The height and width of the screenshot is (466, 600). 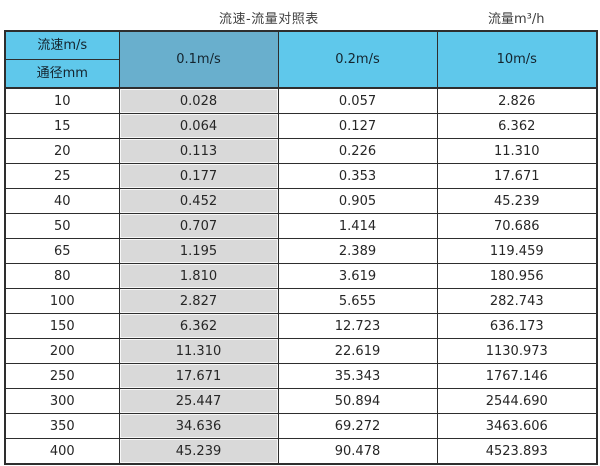 I want to click on table-row: 100 2.827 5.655 282.743, so click(x=301, y=301).